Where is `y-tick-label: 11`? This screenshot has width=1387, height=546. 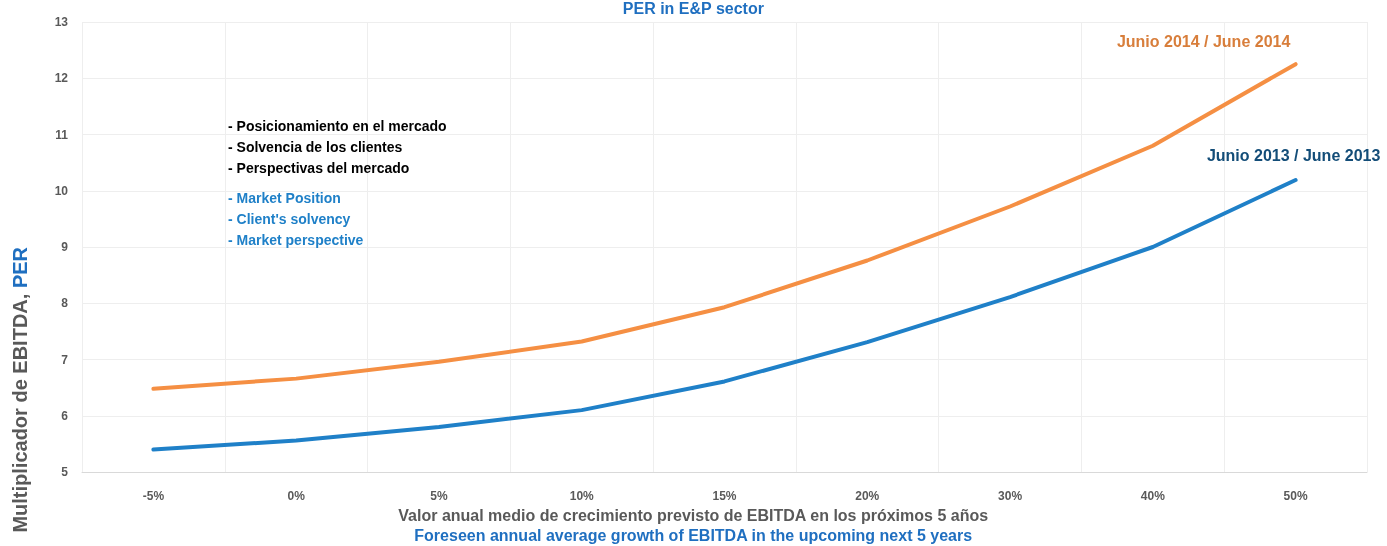 y-tick-label: 11 is located at coordinates (62, 134).